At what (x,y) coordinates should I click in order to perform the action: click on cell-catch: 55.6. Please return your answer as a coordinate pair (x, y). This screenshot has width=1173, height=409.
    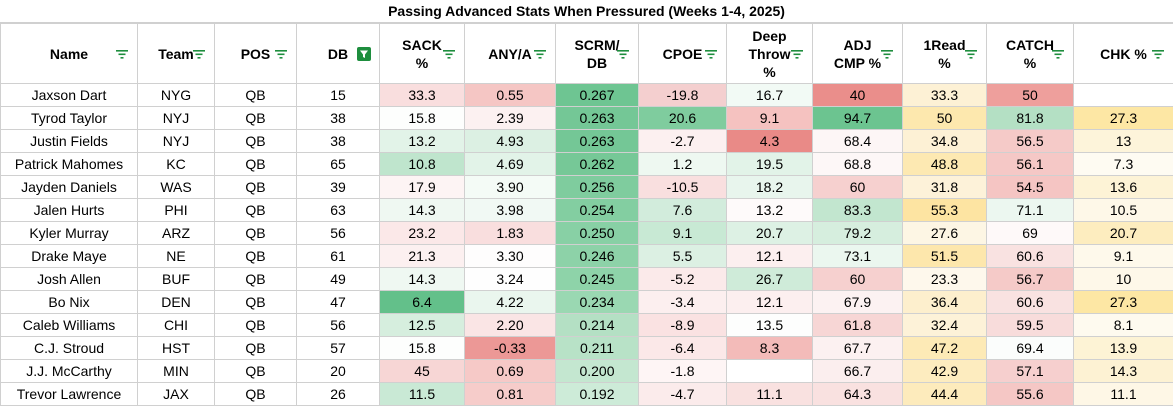
    Looking at the image, I should click on (1030, 394).